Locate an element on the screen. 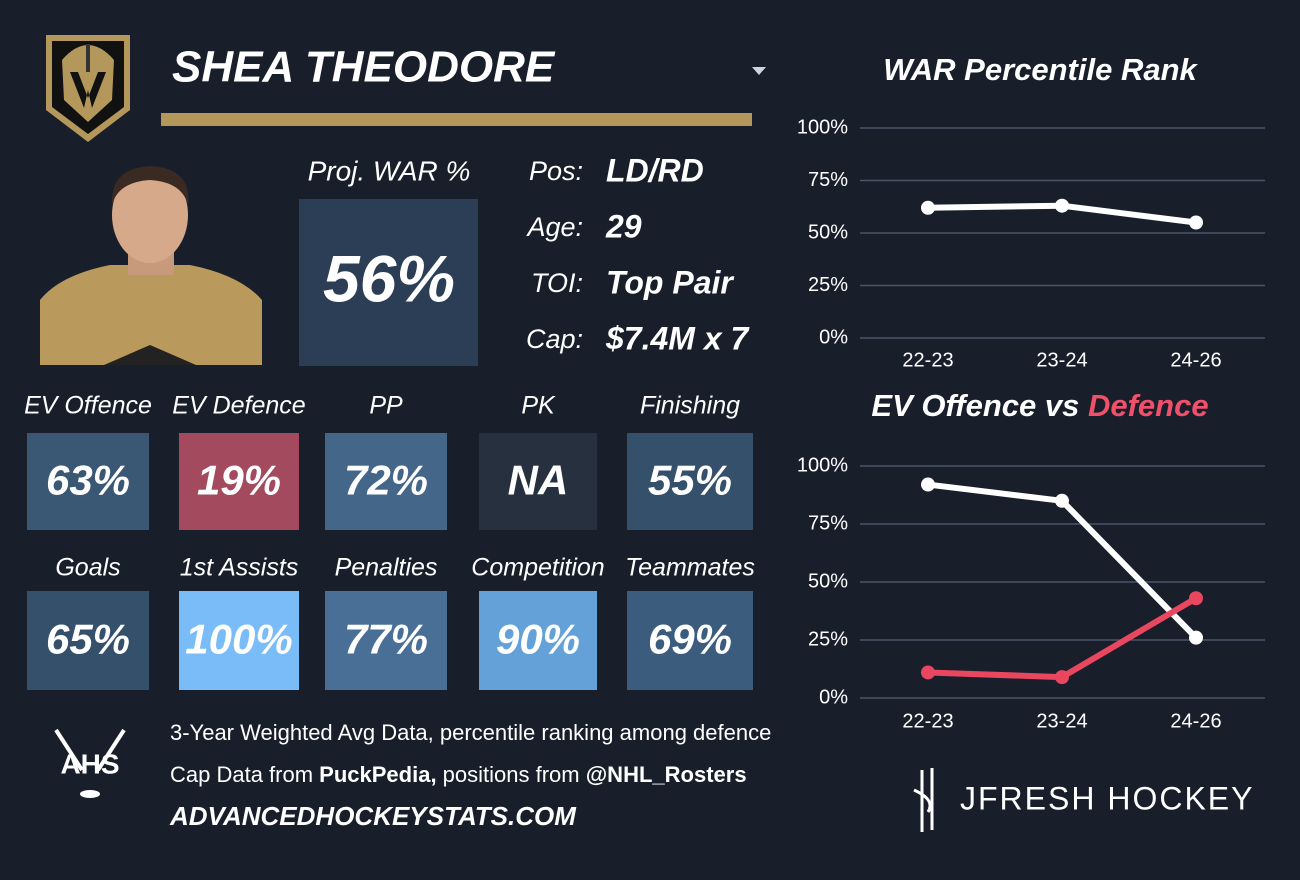 This screenshot has height=880, width=1300. chart-title-part: Defence is located at coordinates (1143, 405).